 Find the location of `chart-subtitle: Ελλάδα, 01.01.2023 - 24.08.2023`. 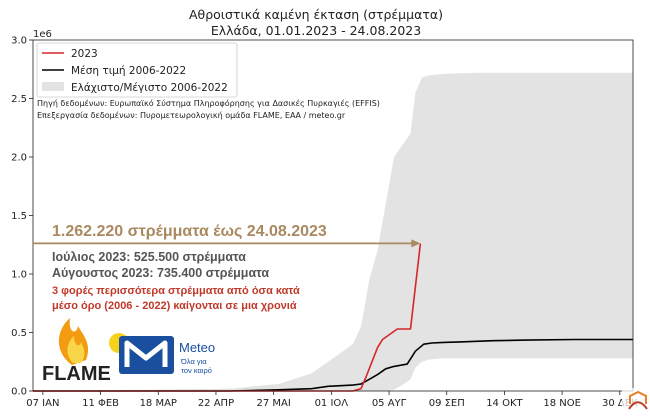

chart-subtitle: Ελλάδα, 01.01.2023 - 24.08.2023 is located at coordinates (316, 30).